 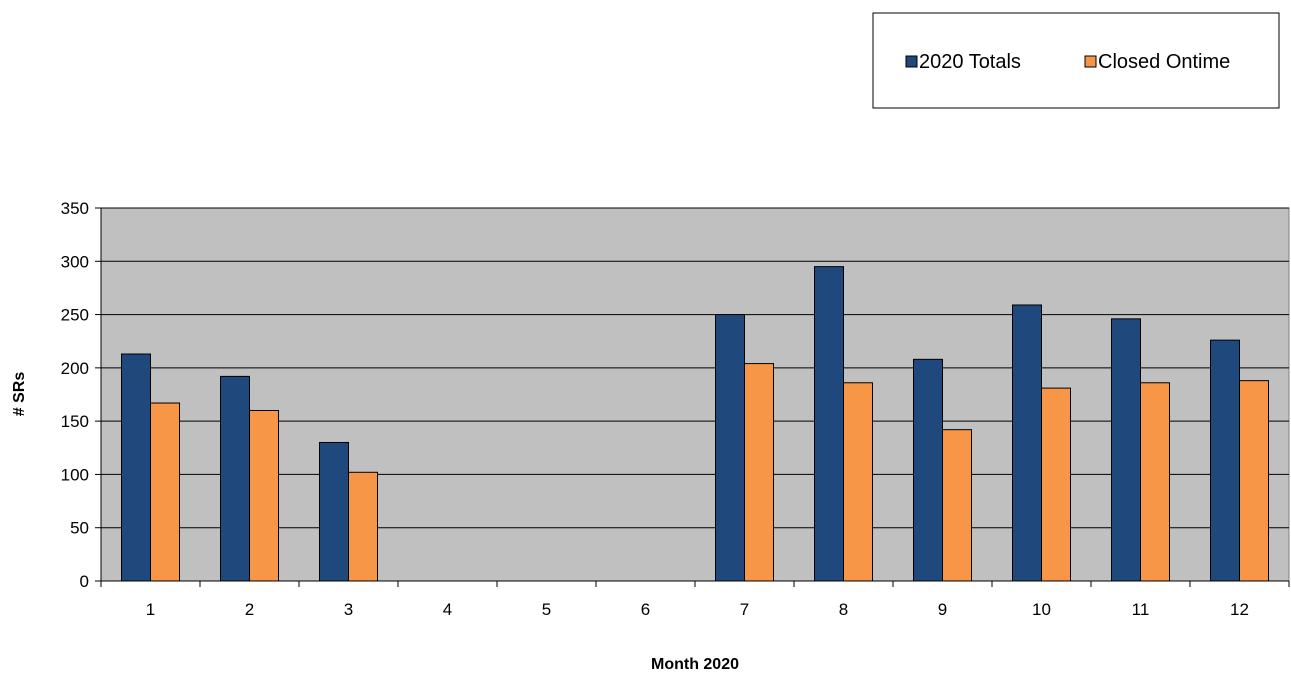 I want to click on x-tick-label: 9, so click(x=942, y=609).